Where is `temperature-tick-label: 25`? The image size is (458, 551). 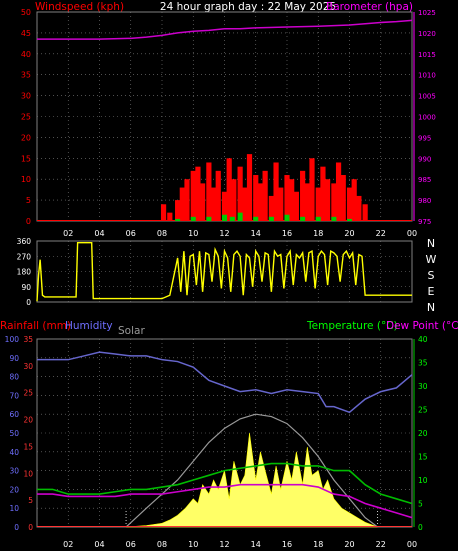 temperature-tick-label: 25 is located at coordinates (423, 410).